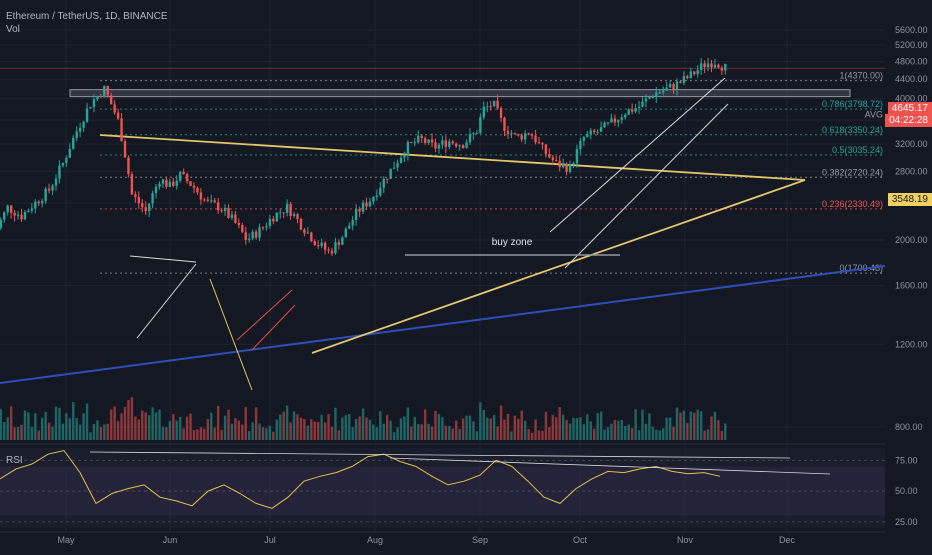  Describe the element at coordinates (852, 130) in the screenshot. I see `fib-label-0.618: 0.618(3350.24)` at that location.